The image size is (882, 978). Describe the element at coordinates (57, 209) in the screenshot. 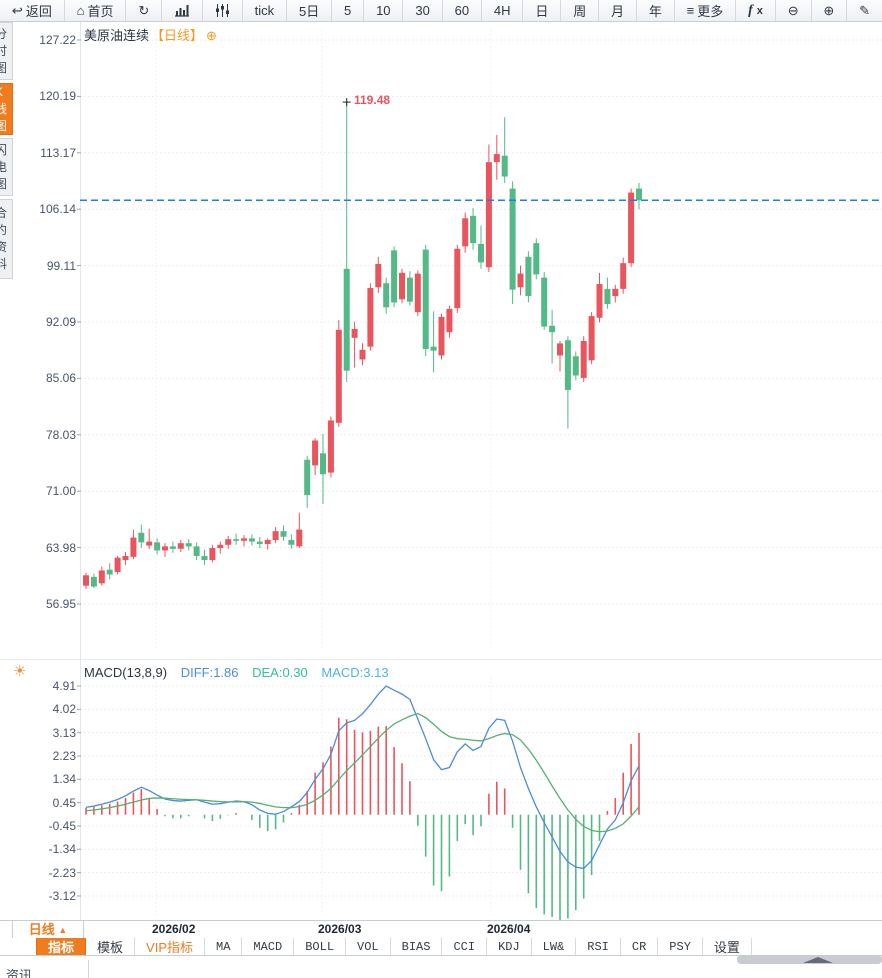

I see `price-axis-label: 106.14` at that location.